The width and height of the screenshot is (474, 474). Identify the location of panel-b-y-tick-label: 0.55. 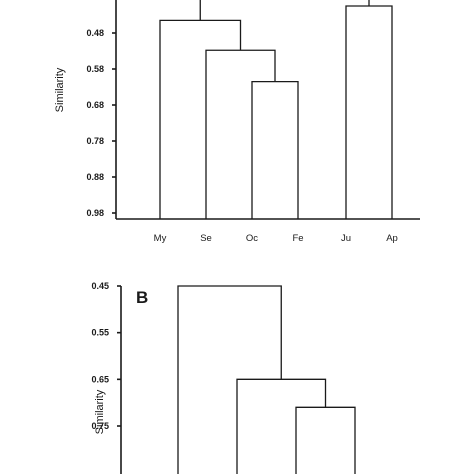
(100, 333).